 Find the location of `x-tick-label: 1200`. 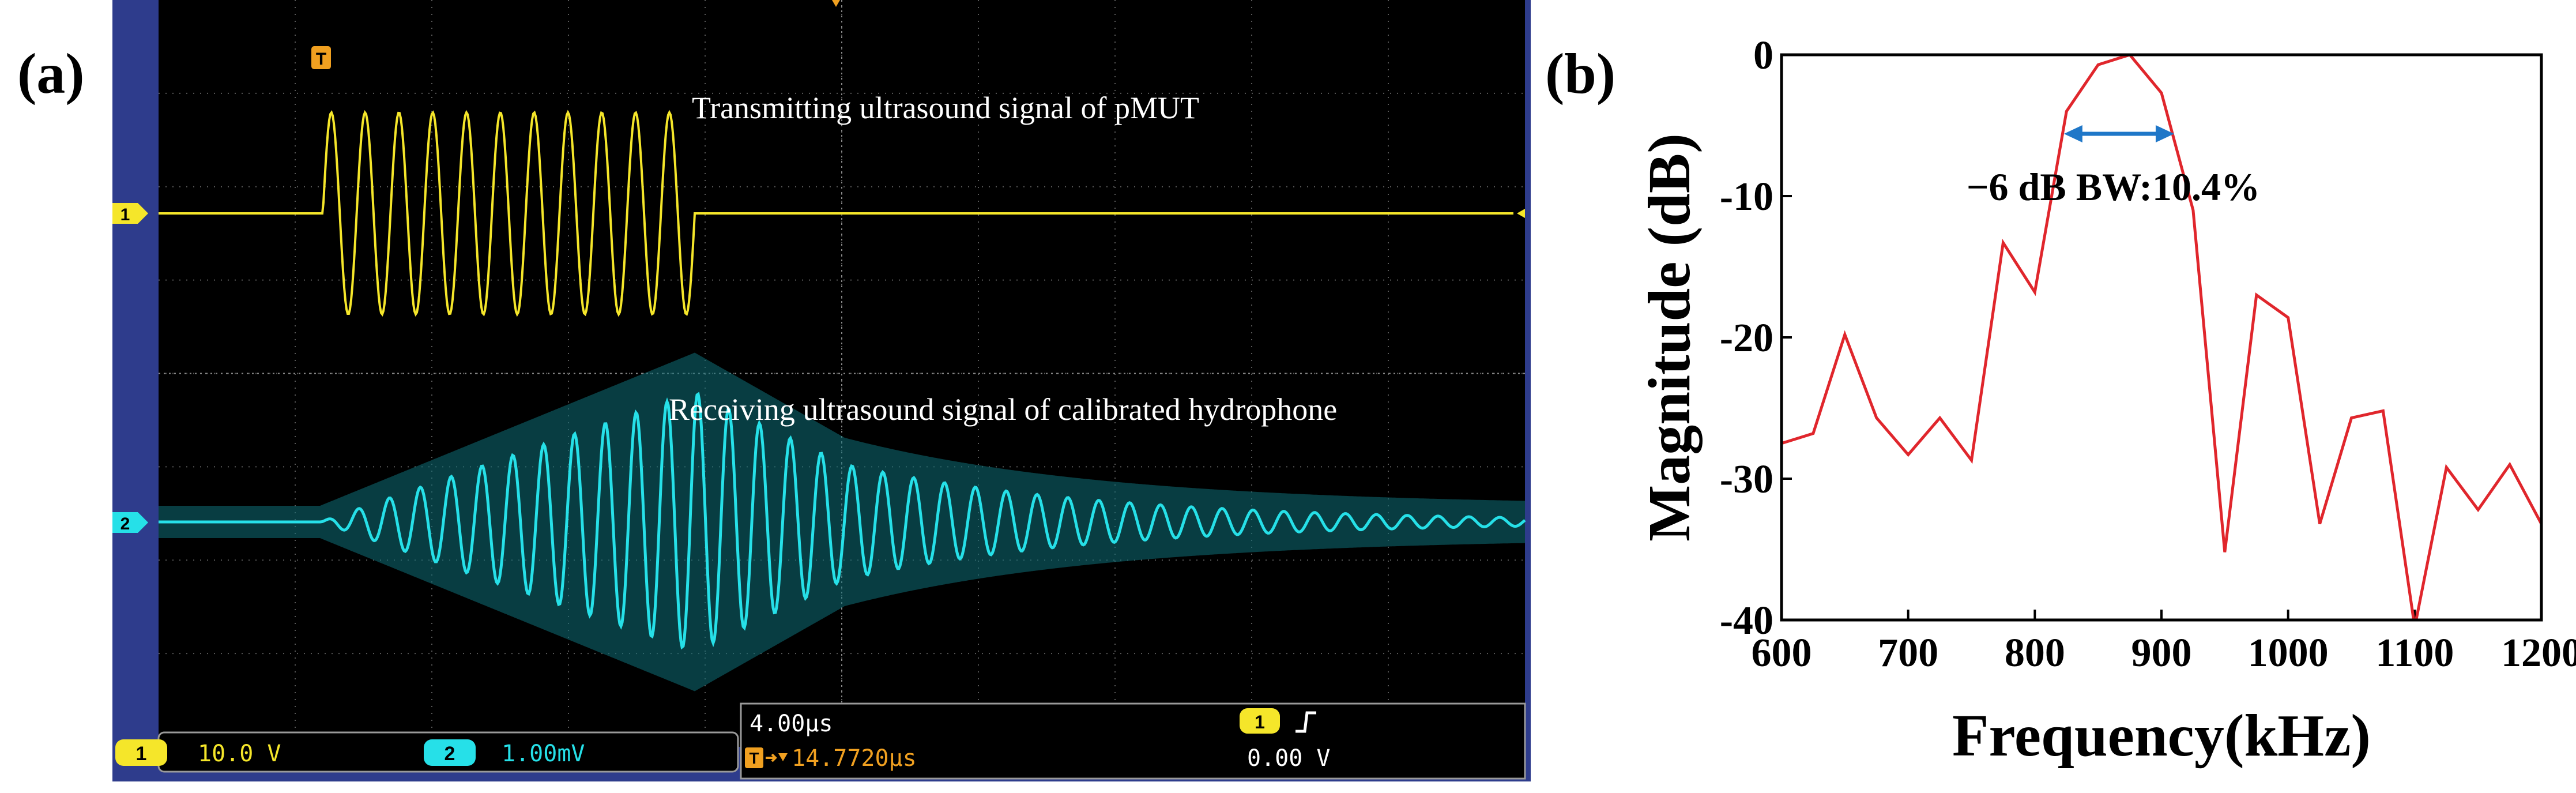

x-tick-label: 1200 is located at coordinates (2538, 653).